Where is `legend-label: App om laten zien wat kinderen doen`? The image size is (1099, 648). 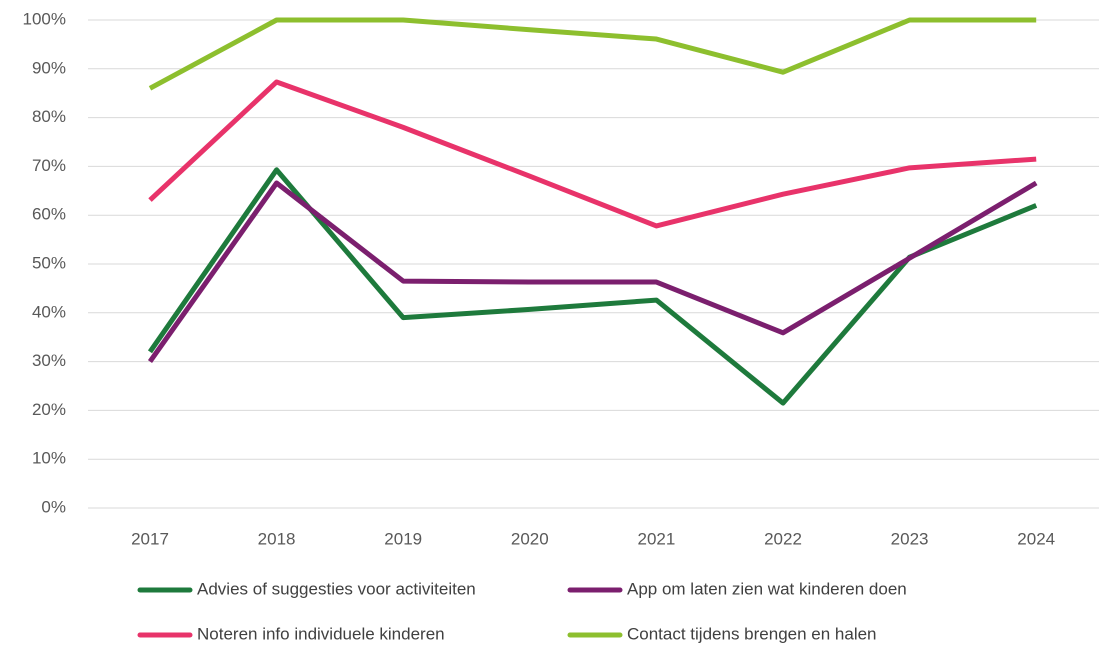
legend-label: App om laten zien wat kinderen doen is located at coordinates (767, 588).